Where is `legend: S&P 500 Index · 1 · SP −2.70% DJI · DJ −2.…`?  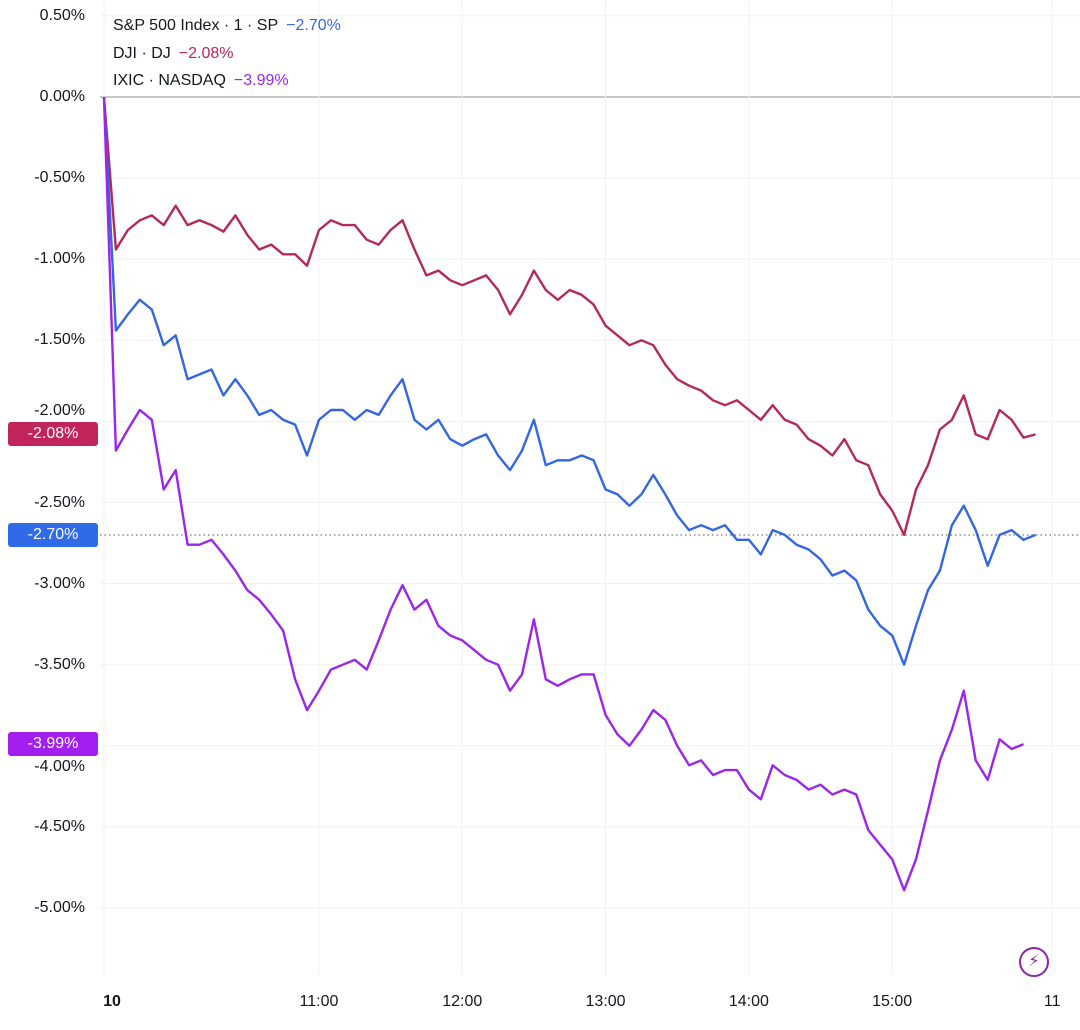
legend: S&P 500 Index · 1 · SP −2.70% DJI · DJ −2.… is located at coordinates (227, 53).